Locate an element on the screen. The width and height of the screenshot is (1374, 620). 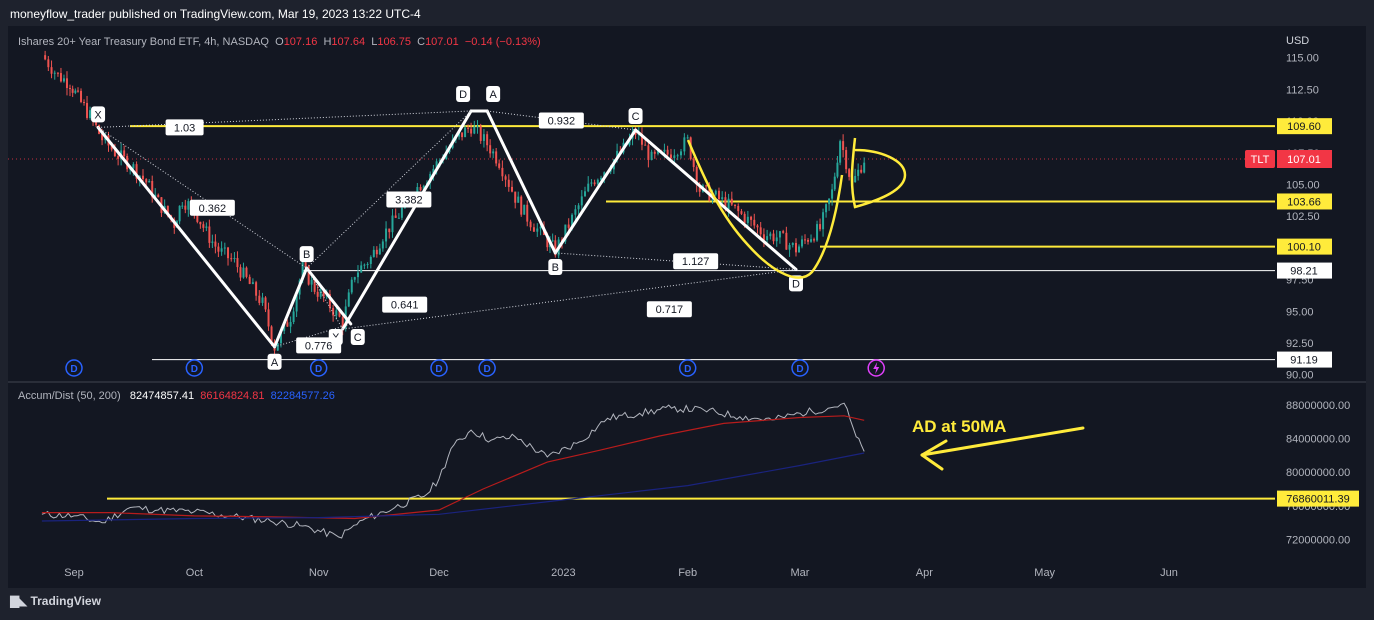
level-price-badge: 98.21 is located at coordinates (1304, 270).